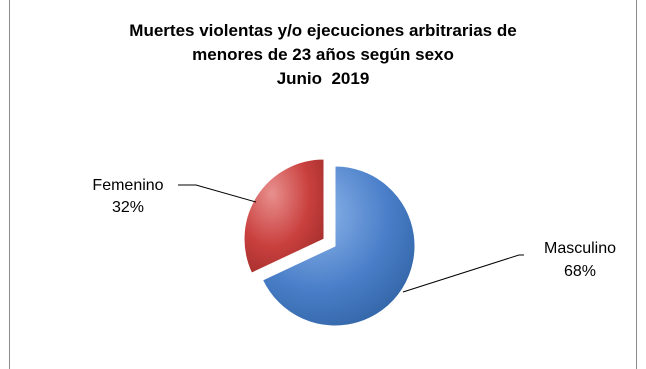 The width and height of the screenshot is (646, 369). Describe the element at coordinates (217, 193) in the screenshot. I see `leader-line-femenino` at that location.